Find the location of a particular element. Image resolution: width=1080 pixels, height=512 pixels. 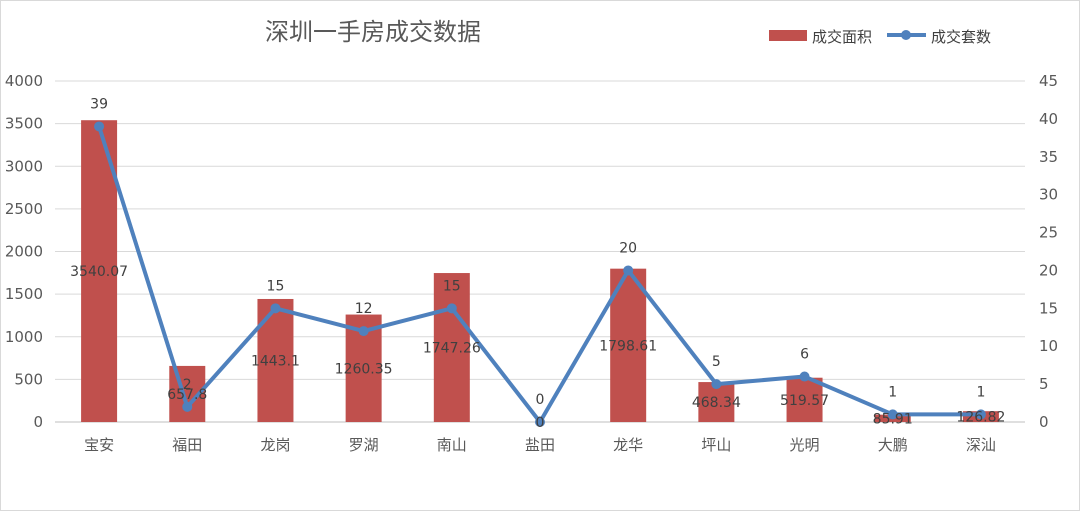

y-left-tick-label: 1500 is located at coordinates (24, 294).